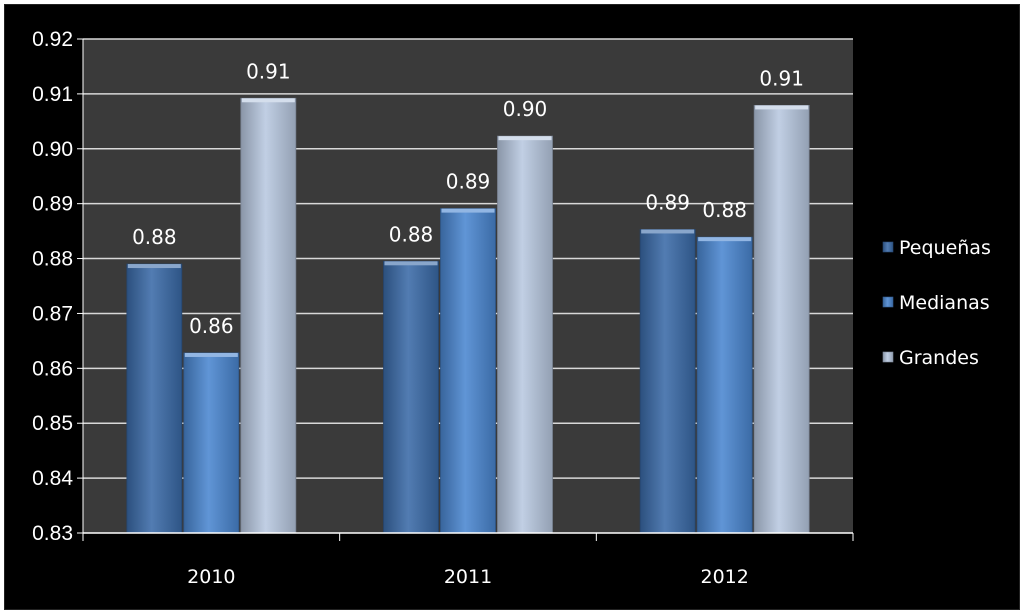 This screenshot has width=1024, height=616. I want to click on data-label: 0.86, so click(211, 326).